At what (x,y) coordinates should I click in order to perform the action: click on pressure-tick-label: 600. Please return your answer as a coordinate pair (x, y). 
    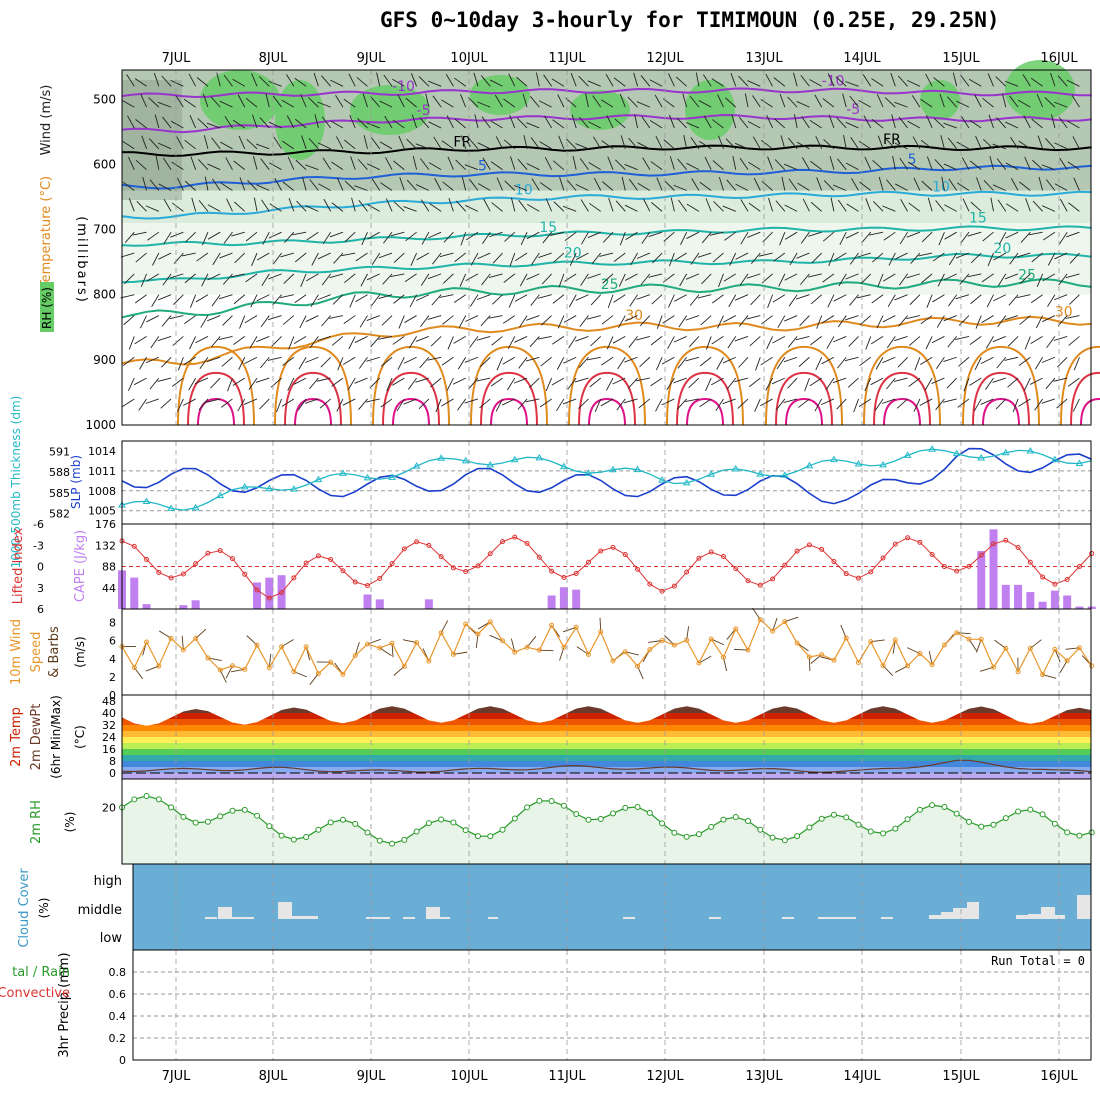
    Looking at the image, I should click on (104, 164).